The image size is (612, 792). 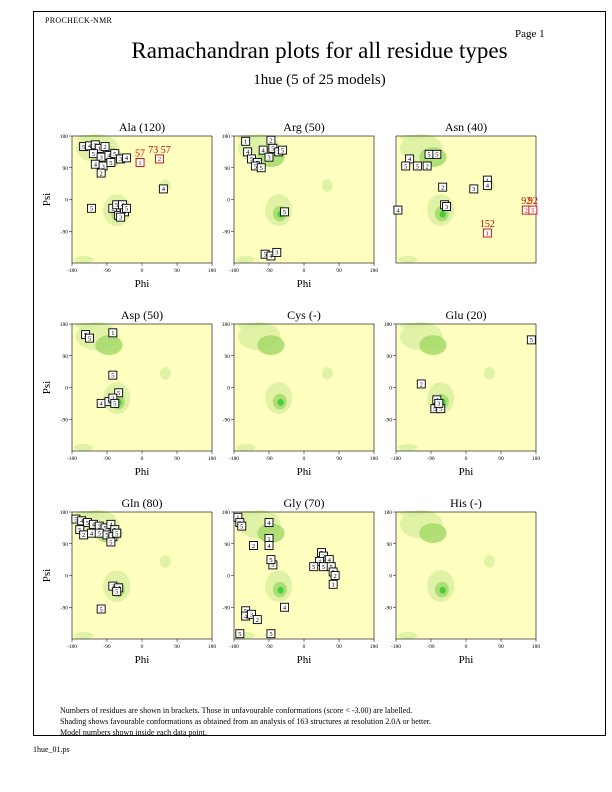 What do you see at coordinates (228, 577) in the screenshot?
I see `y-tick-label: 0` at bounding box center [228, 577].